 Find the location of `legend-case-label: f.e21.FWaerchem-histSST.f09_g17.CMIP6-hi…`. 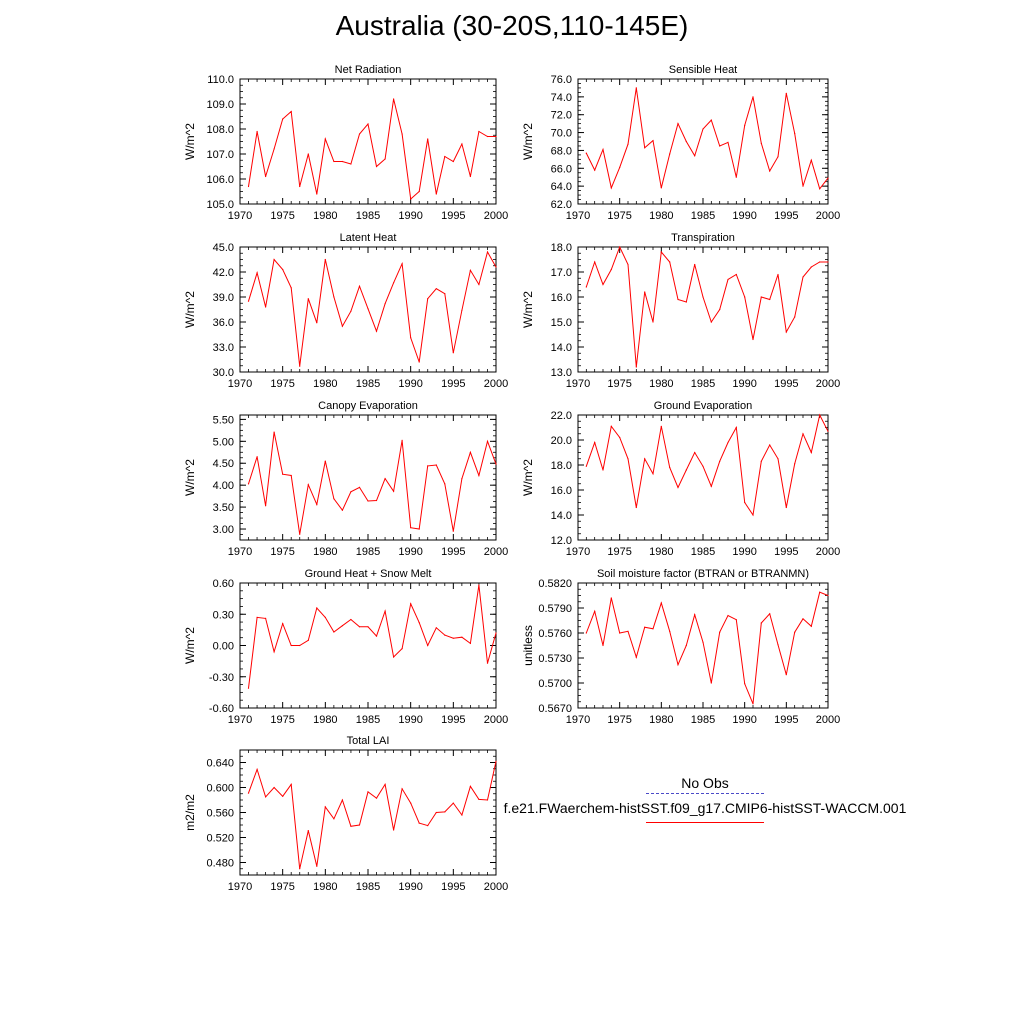

legend-case-label: f.e21.FWaerchem-histSST.f09_g17.CMIP6-hi… is located at coordinates (705, 808).